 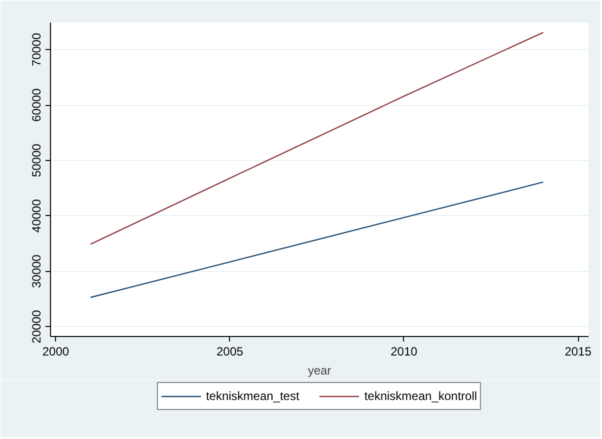 I want to click on x-tick-label: 2005, so click(x=230, y=351).